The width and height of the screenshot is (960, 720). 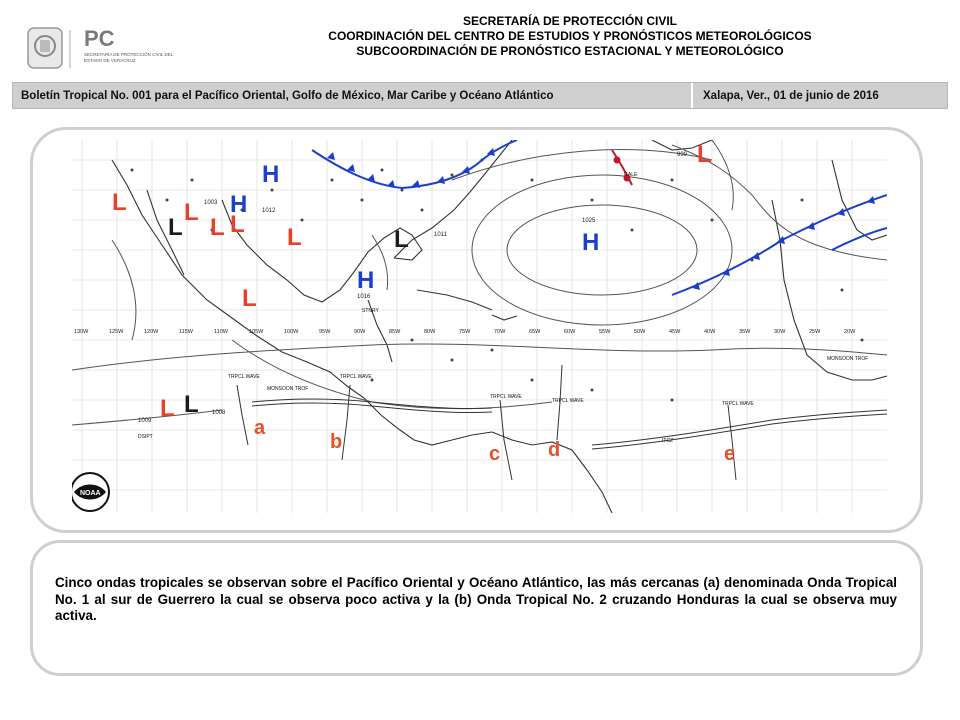 I want to click on warm-front, so click(x=622, y=167).